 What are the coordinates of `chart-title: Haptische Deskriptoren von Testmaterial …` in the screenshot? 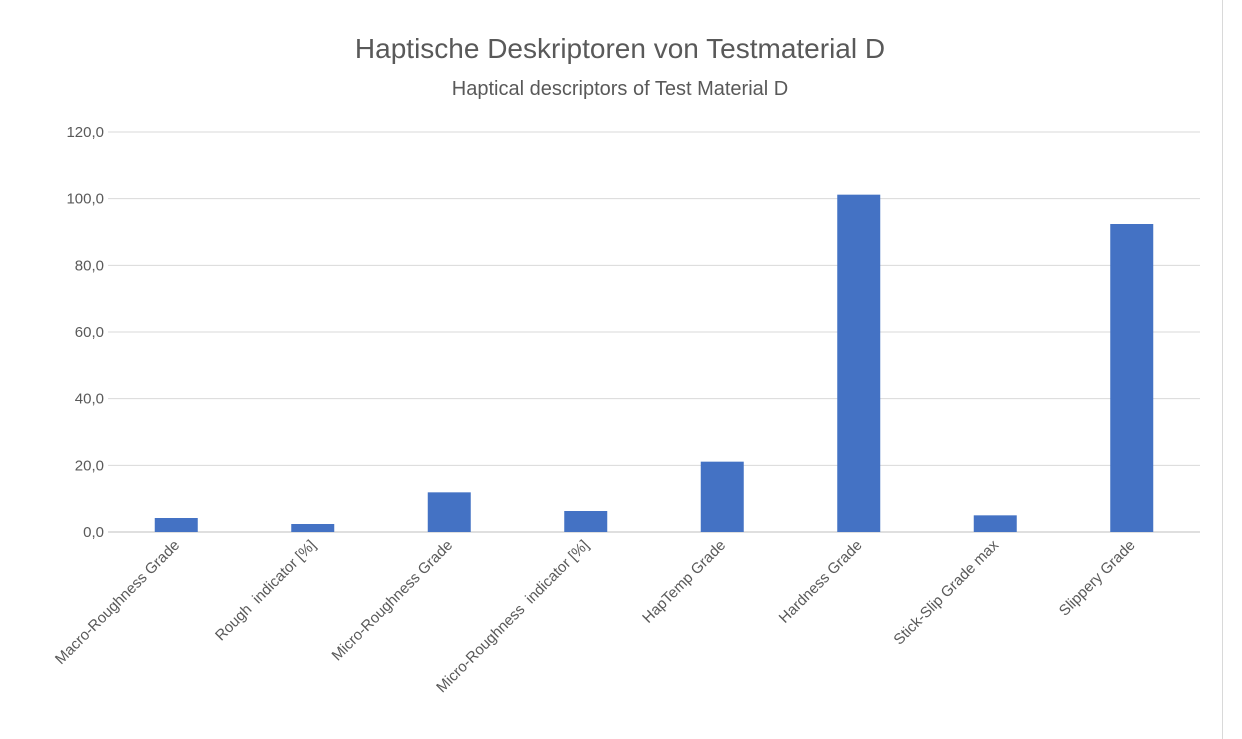 It's located at (620, 48).